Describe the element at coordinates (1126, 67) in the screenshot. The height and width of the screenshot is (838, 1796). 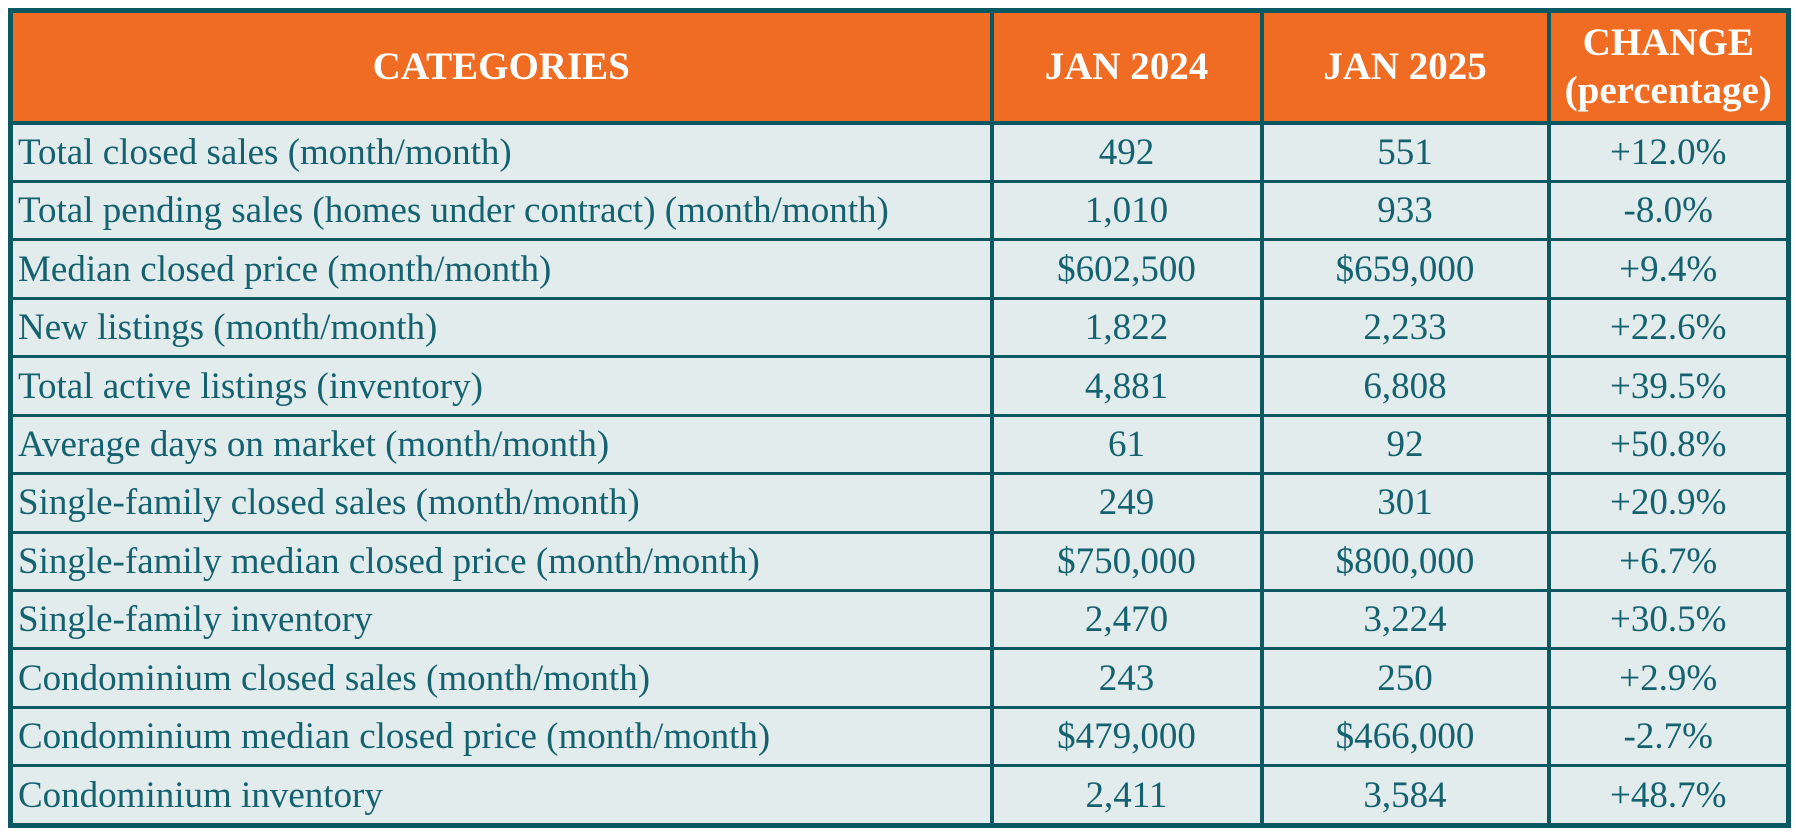
I see `column-header-jan-2024: JAN 2024` at that location.